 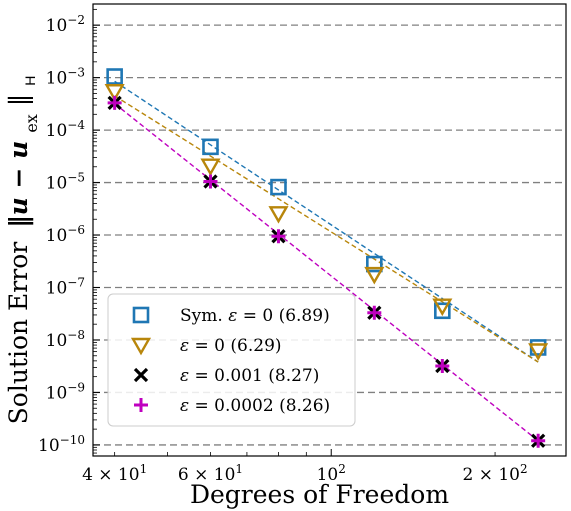 I want to click on y-tick-label: 10⁻², so click(x=65, y=24).